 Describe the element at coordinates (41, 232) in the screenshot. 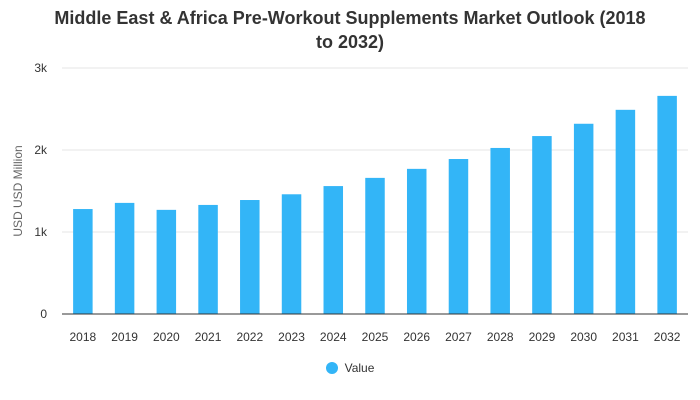

I see `y-tick-label: 1k` at that location.